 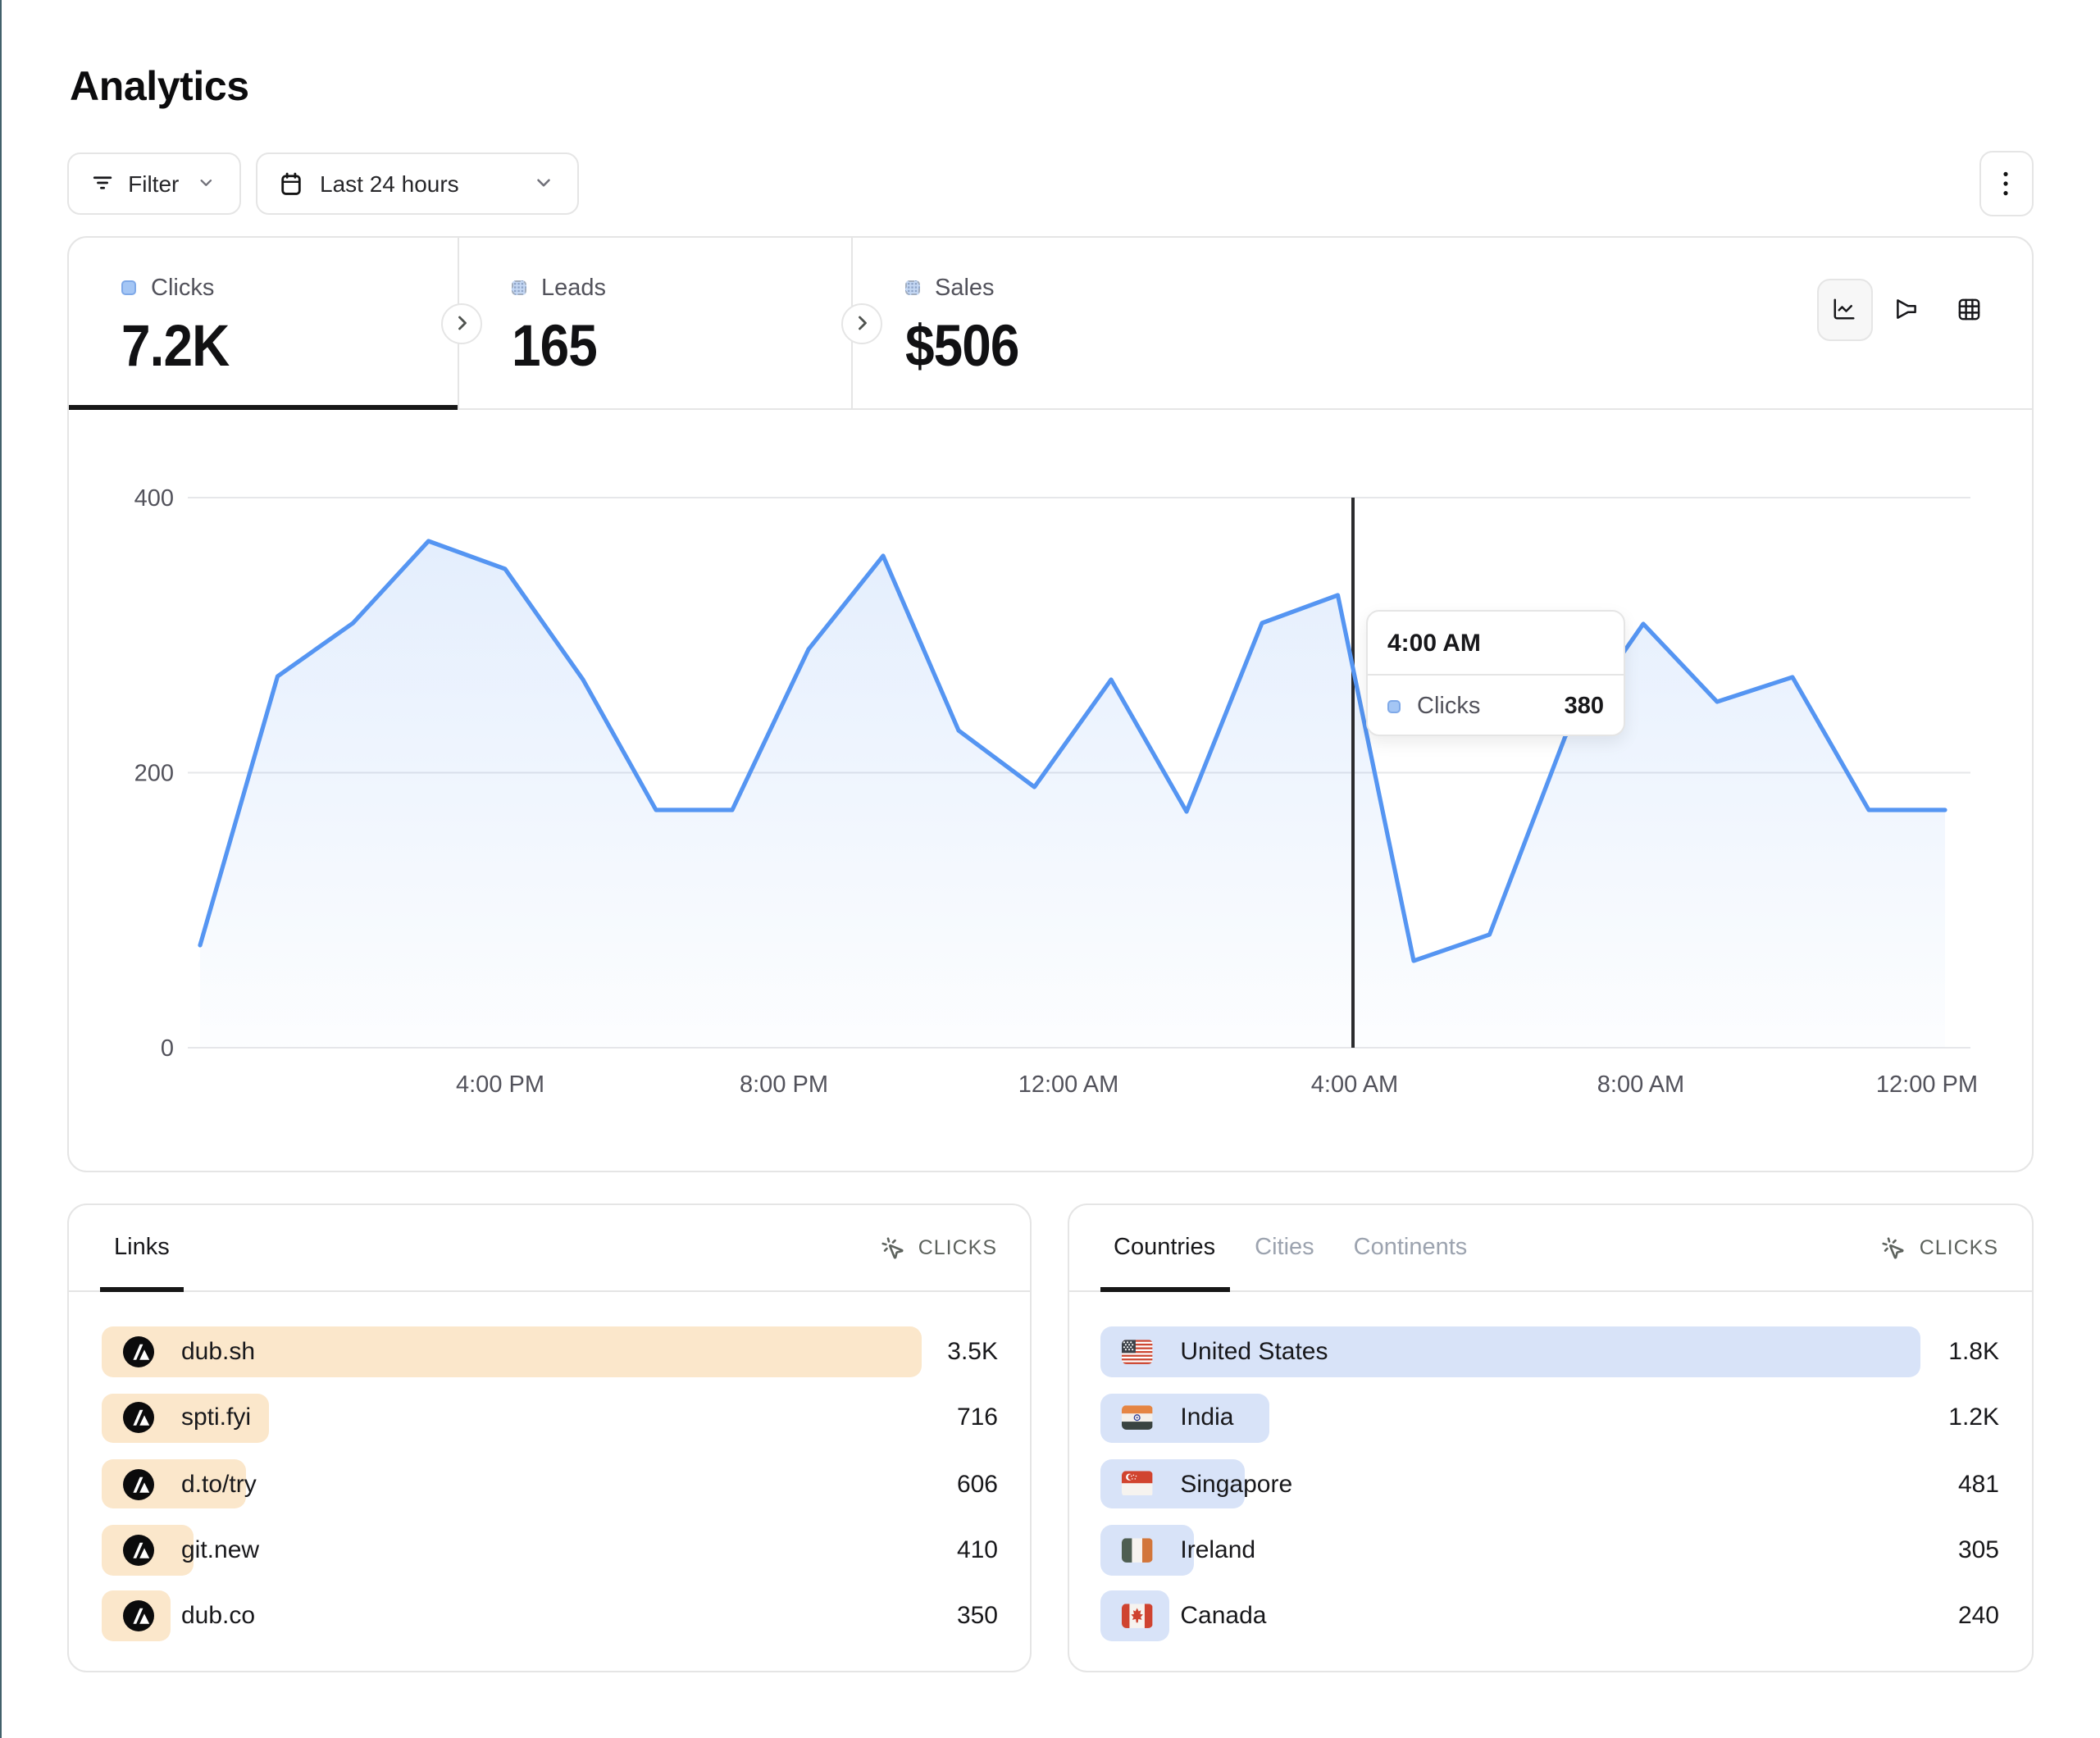 What do you see at coordinates (154, 498) in the screenshot?
I see `svg-text: 400` at bounding box center [154, 498].